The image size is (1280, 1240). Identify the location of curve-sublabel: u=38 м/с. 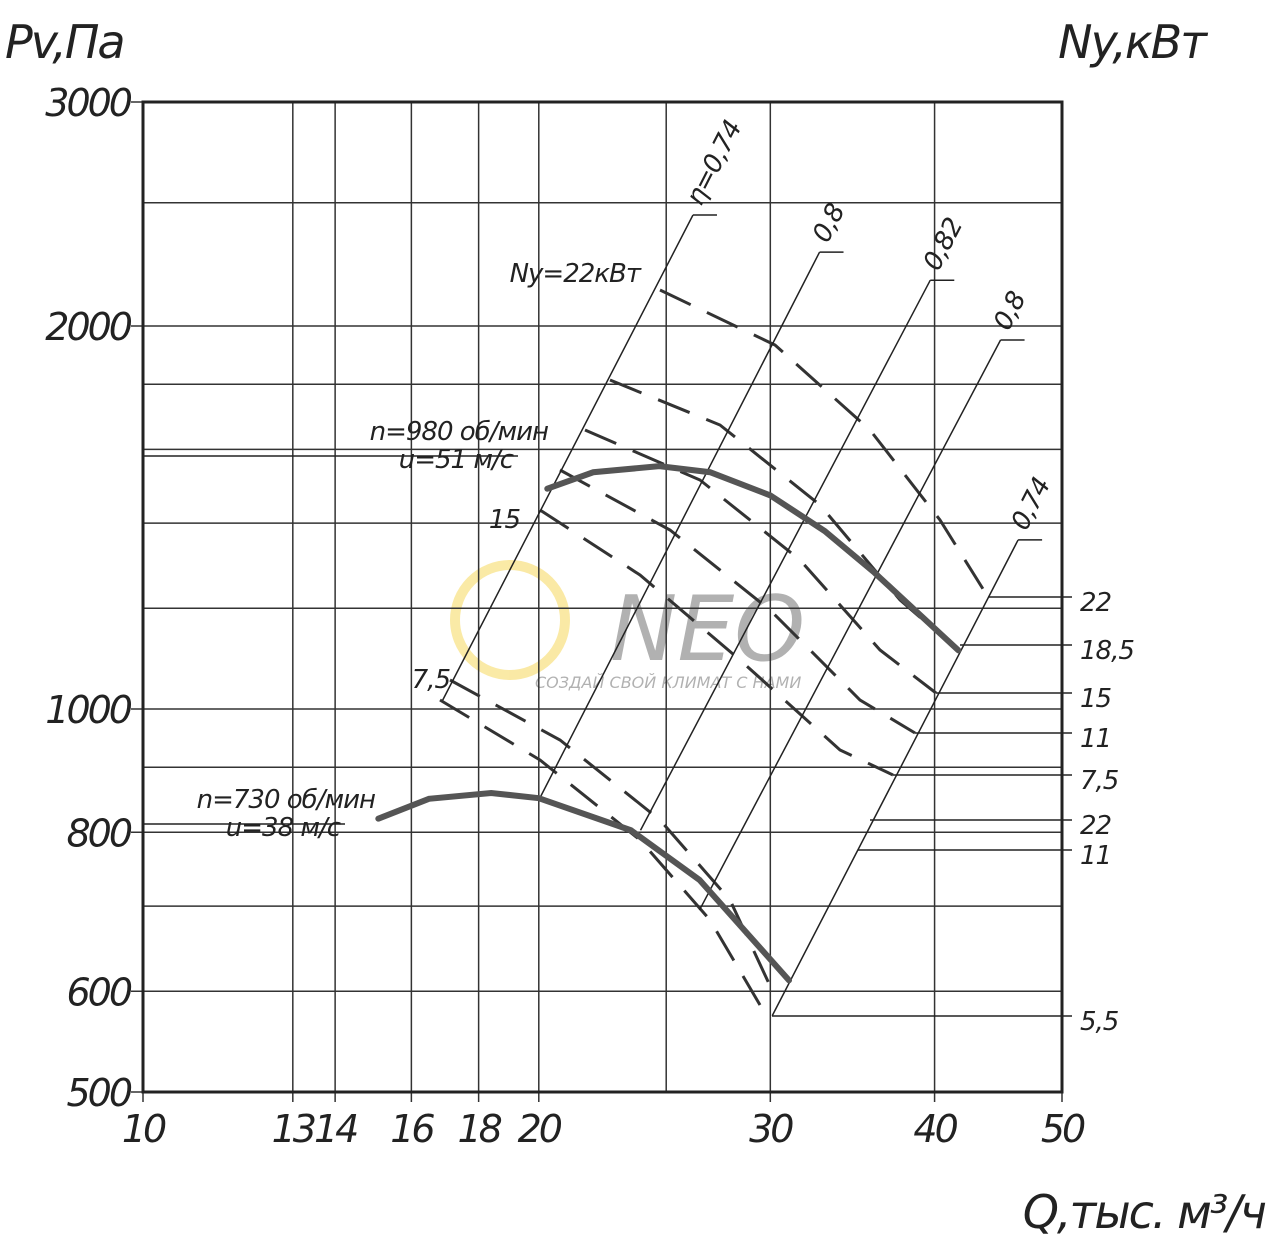
(283, 828).